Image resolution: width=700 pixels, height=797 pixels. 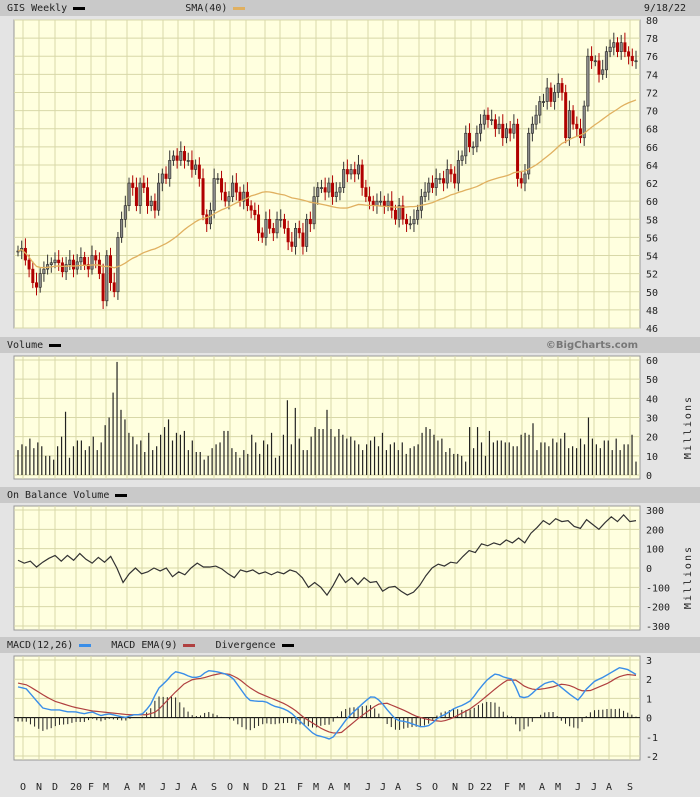 I want to click on x-tick-label: S, so click(x=630, y=787).